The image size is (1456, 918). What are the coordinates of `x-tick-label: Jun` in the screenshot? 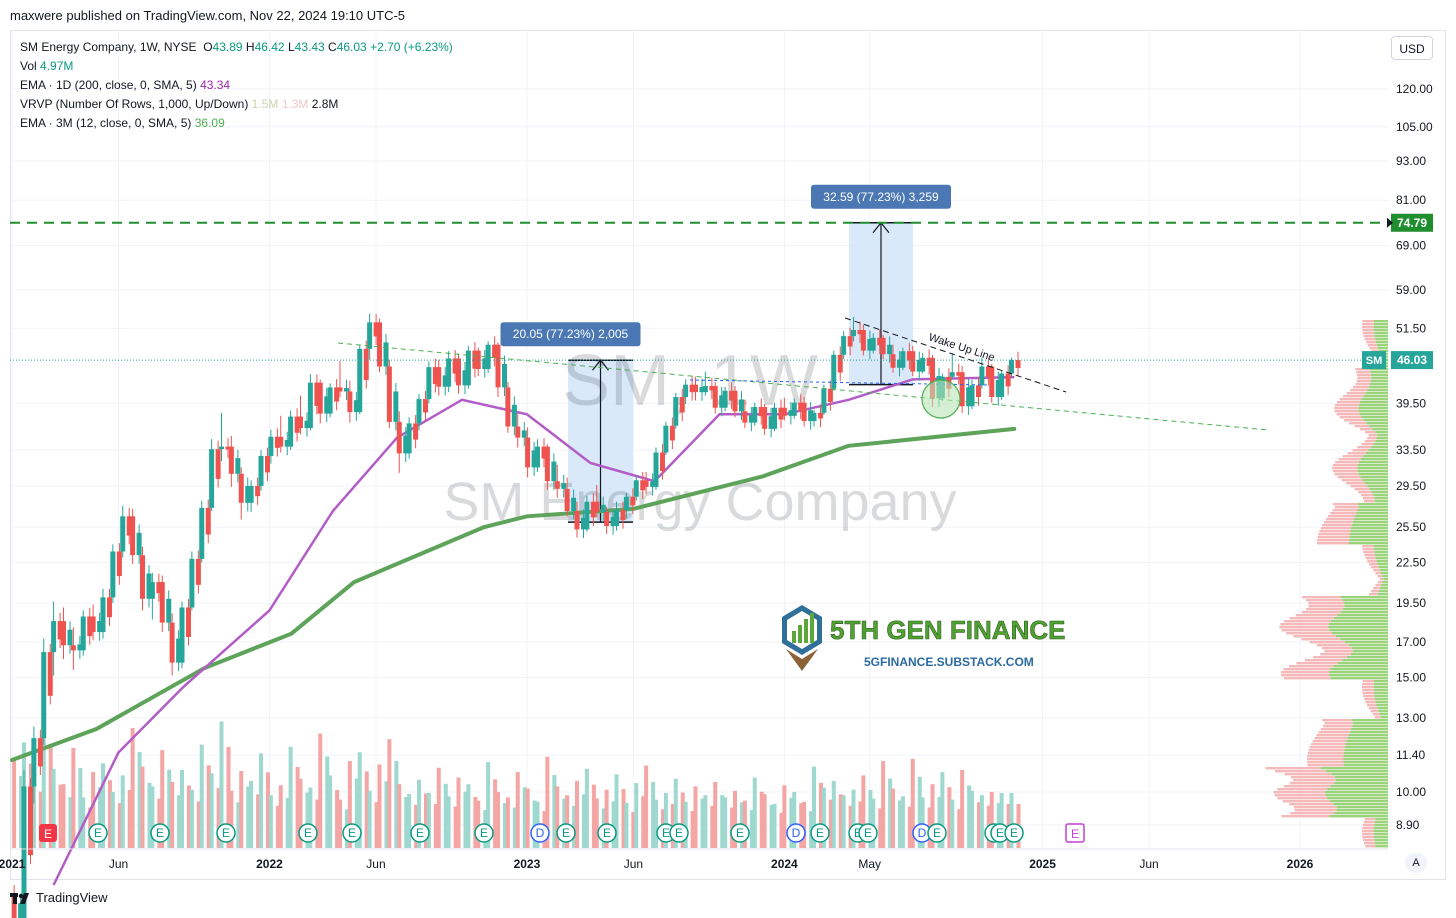 It's located at (1148, 864).